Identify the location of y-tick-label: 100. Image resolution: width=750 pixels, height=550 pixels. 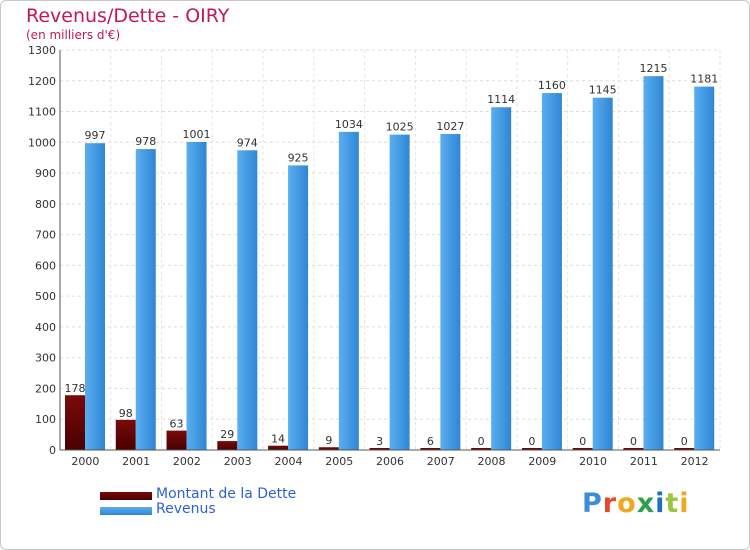
(45, 419).